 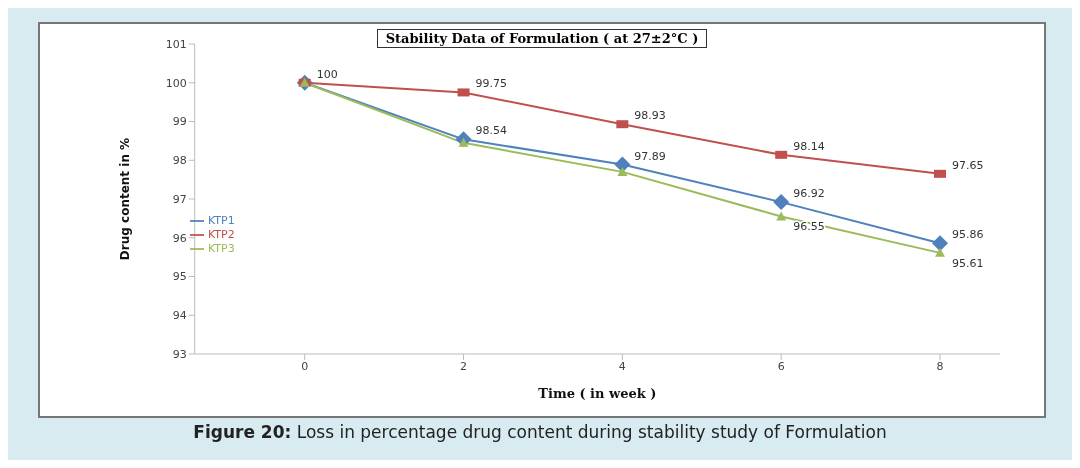 I want to click on y-tick-label: 99, so click(x=179, y=122).